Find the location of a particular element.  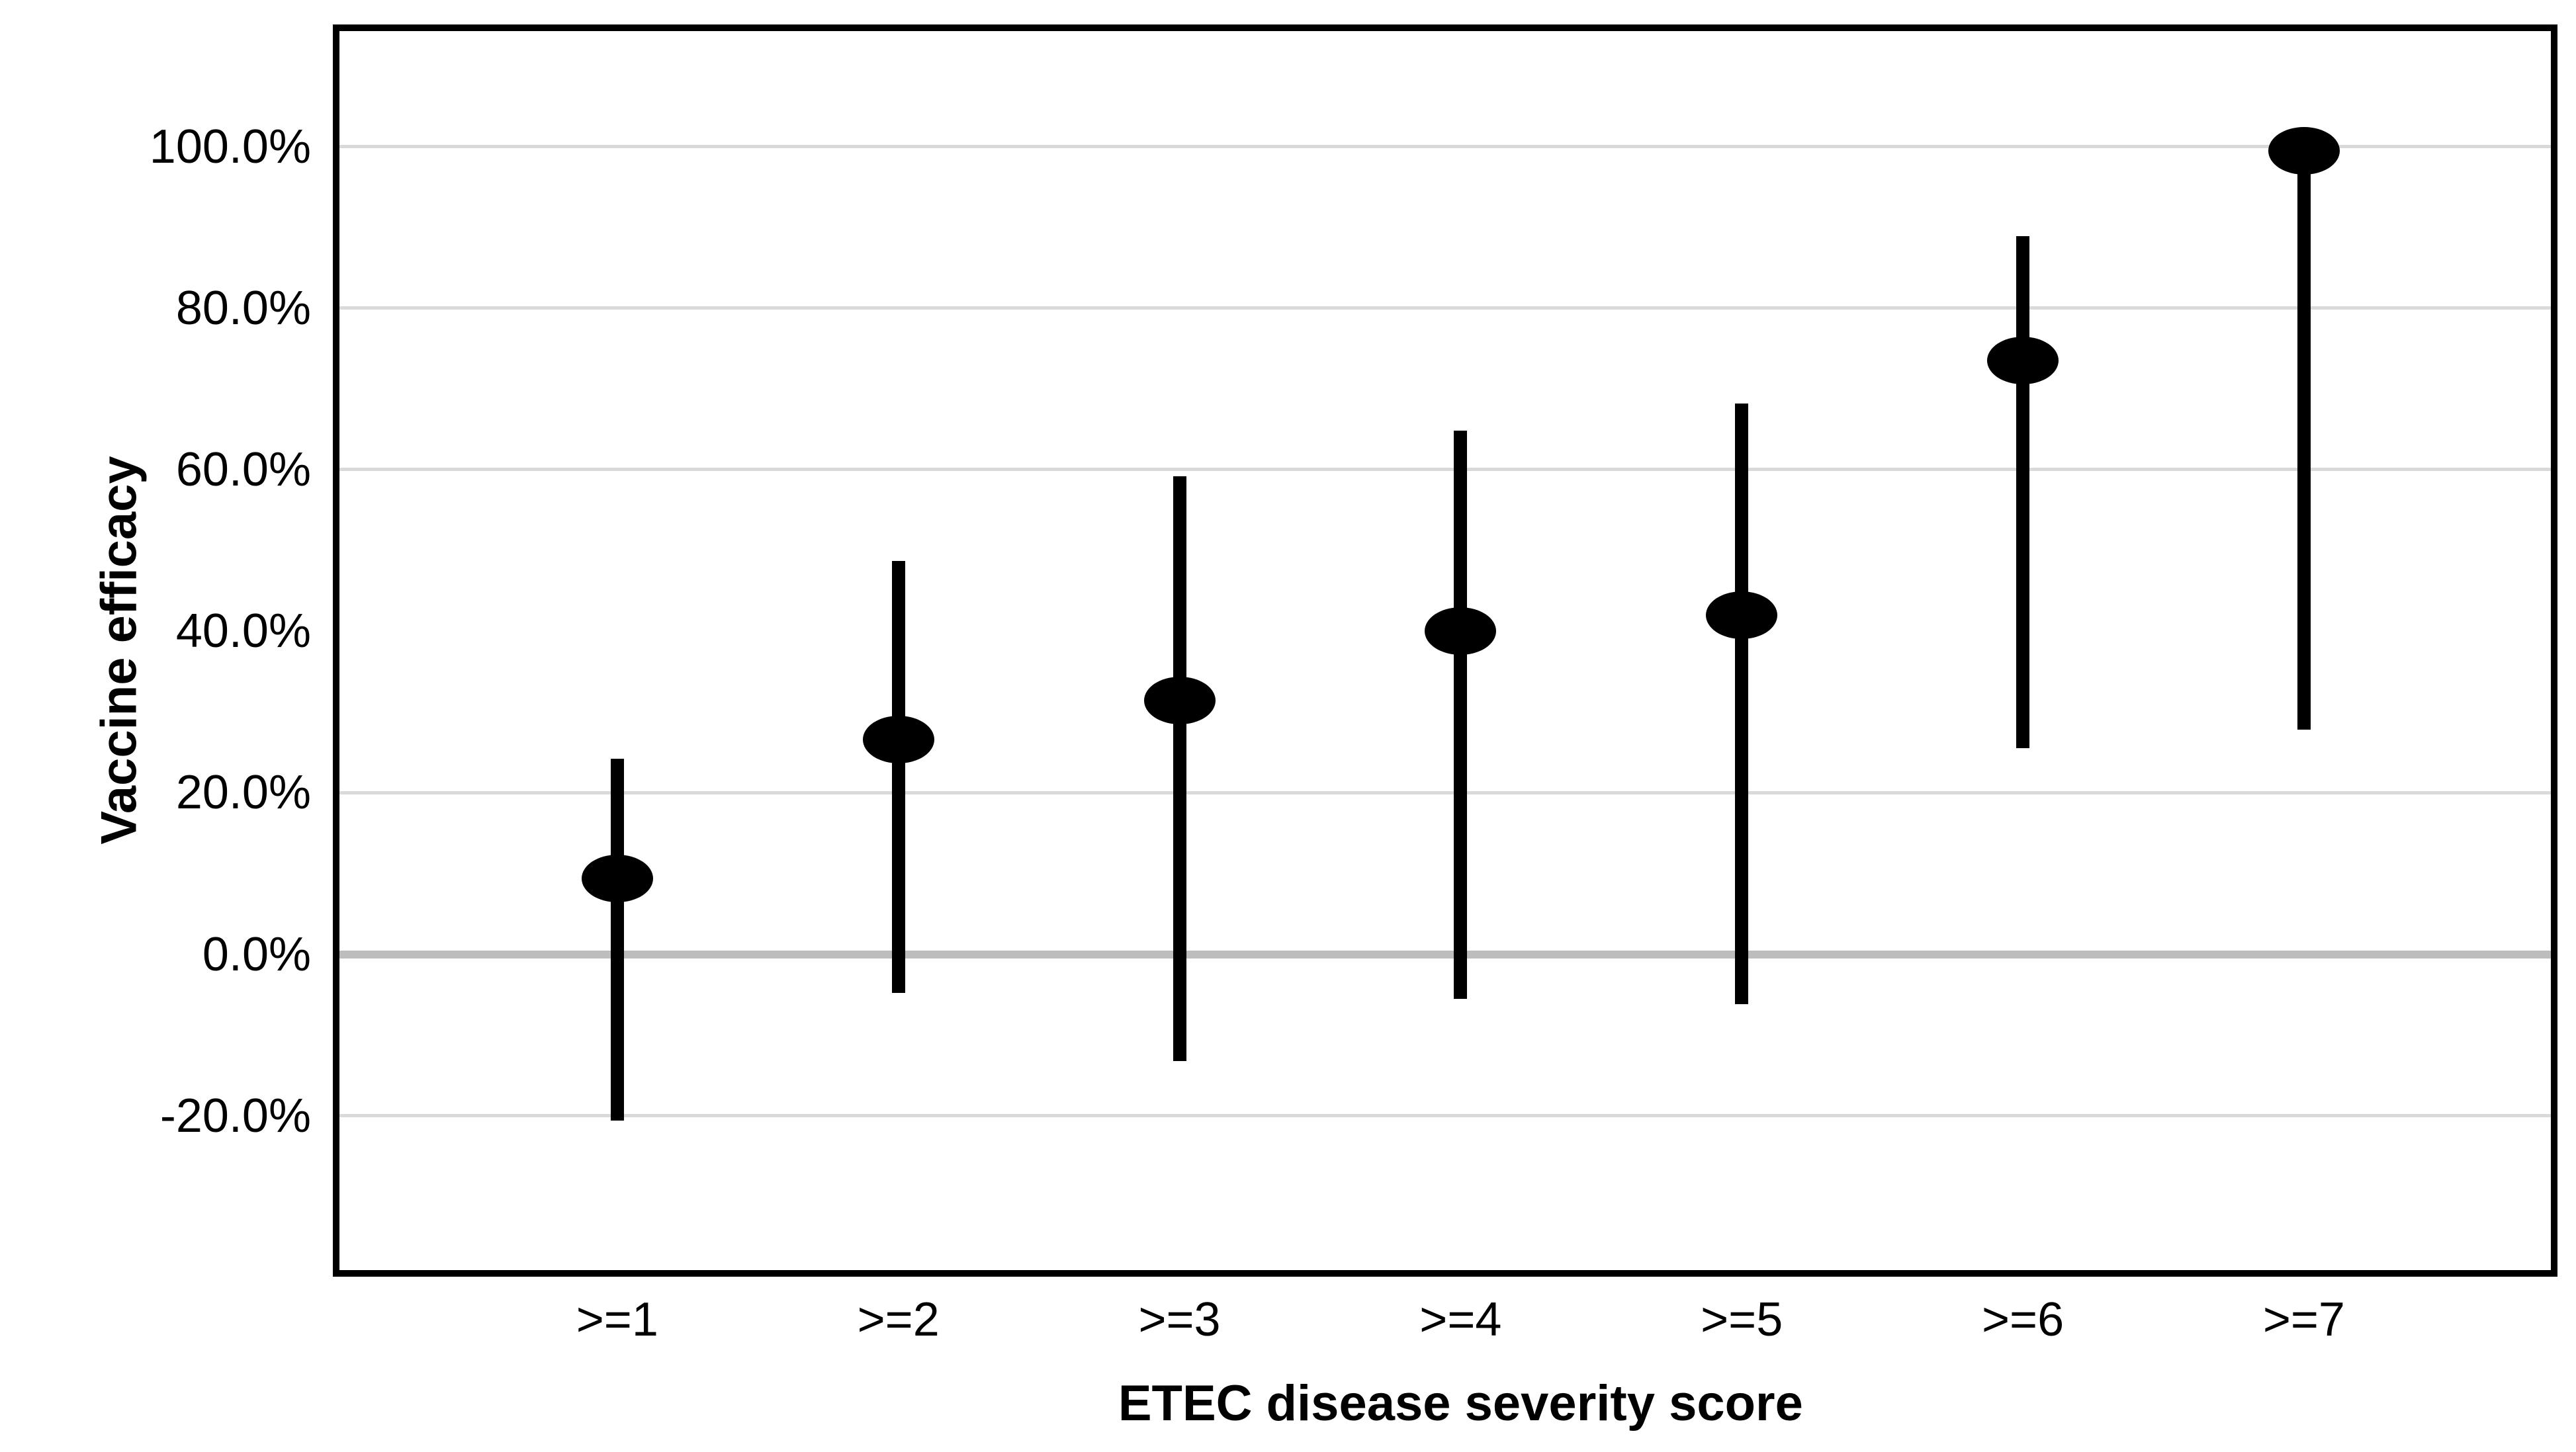

point-marker->=6 is located at coordinates (2023, 361).